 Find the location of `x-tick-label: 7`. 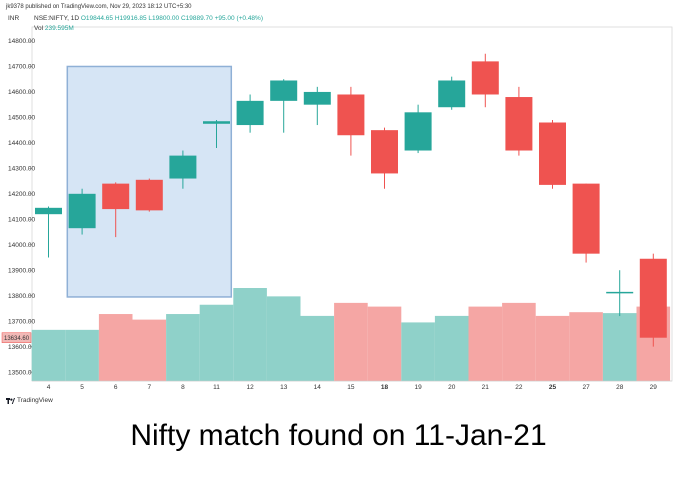

x-tick-label: 7 is located at coordinates (149, 387).